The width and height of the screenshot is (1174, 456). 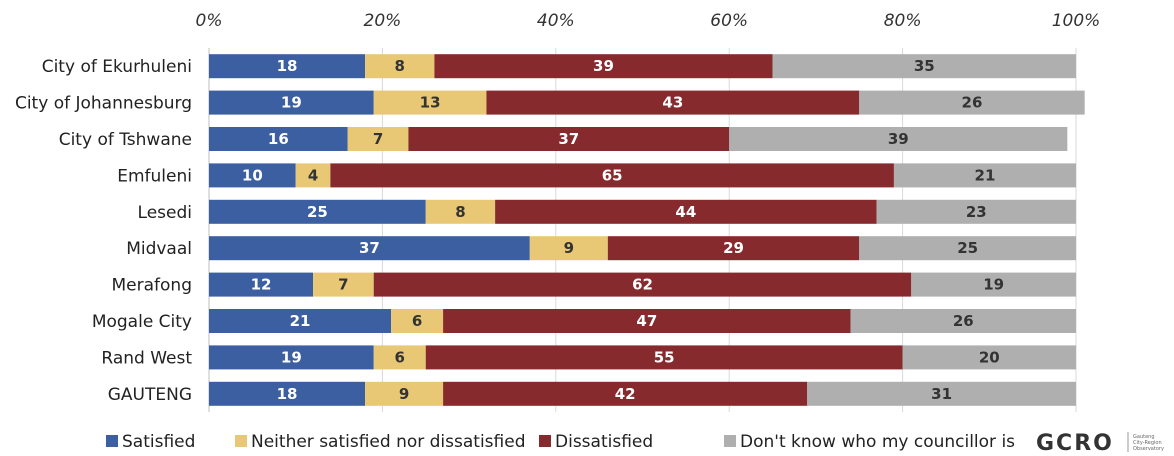 I want to click on x-tick-label: 60%, so click(x=729, y=21).